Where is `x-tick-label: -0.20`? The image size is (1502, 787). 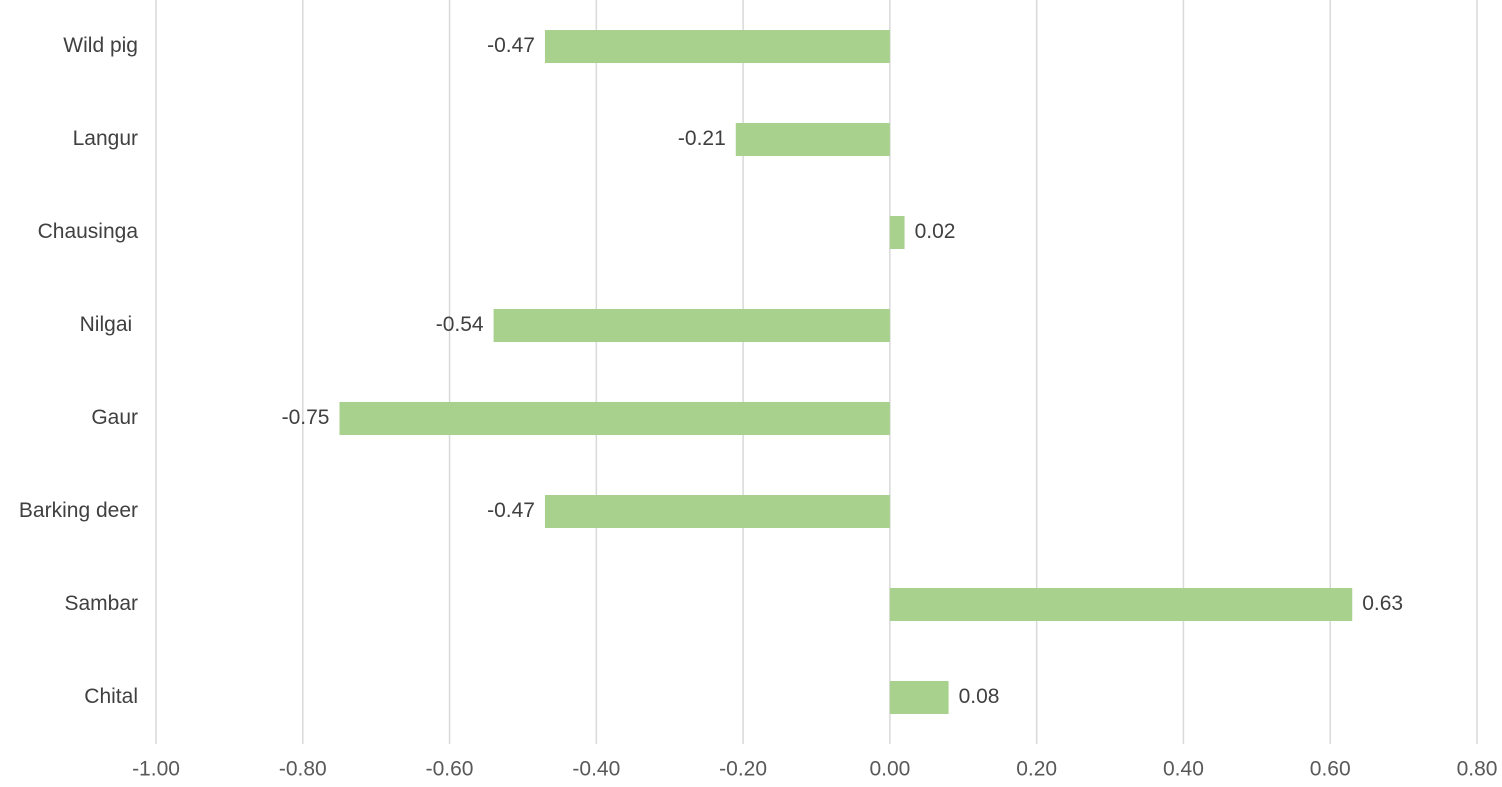
x-tick-label: -0.20 is located at coordinates (743, 769).